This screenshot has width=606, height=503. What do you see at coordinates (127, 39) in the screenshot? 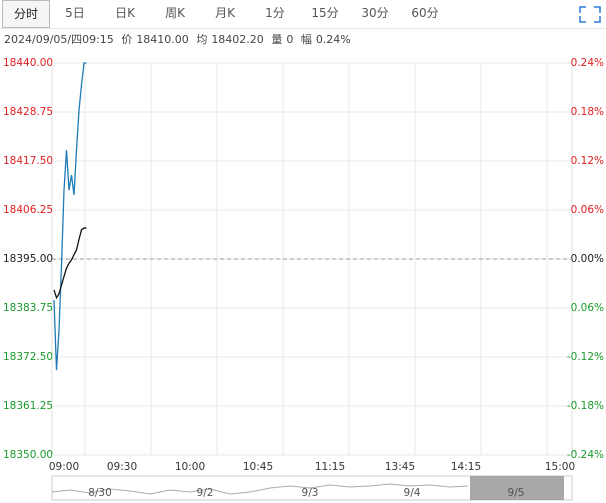
I see `label: 价` at bounding box center [127, 39].